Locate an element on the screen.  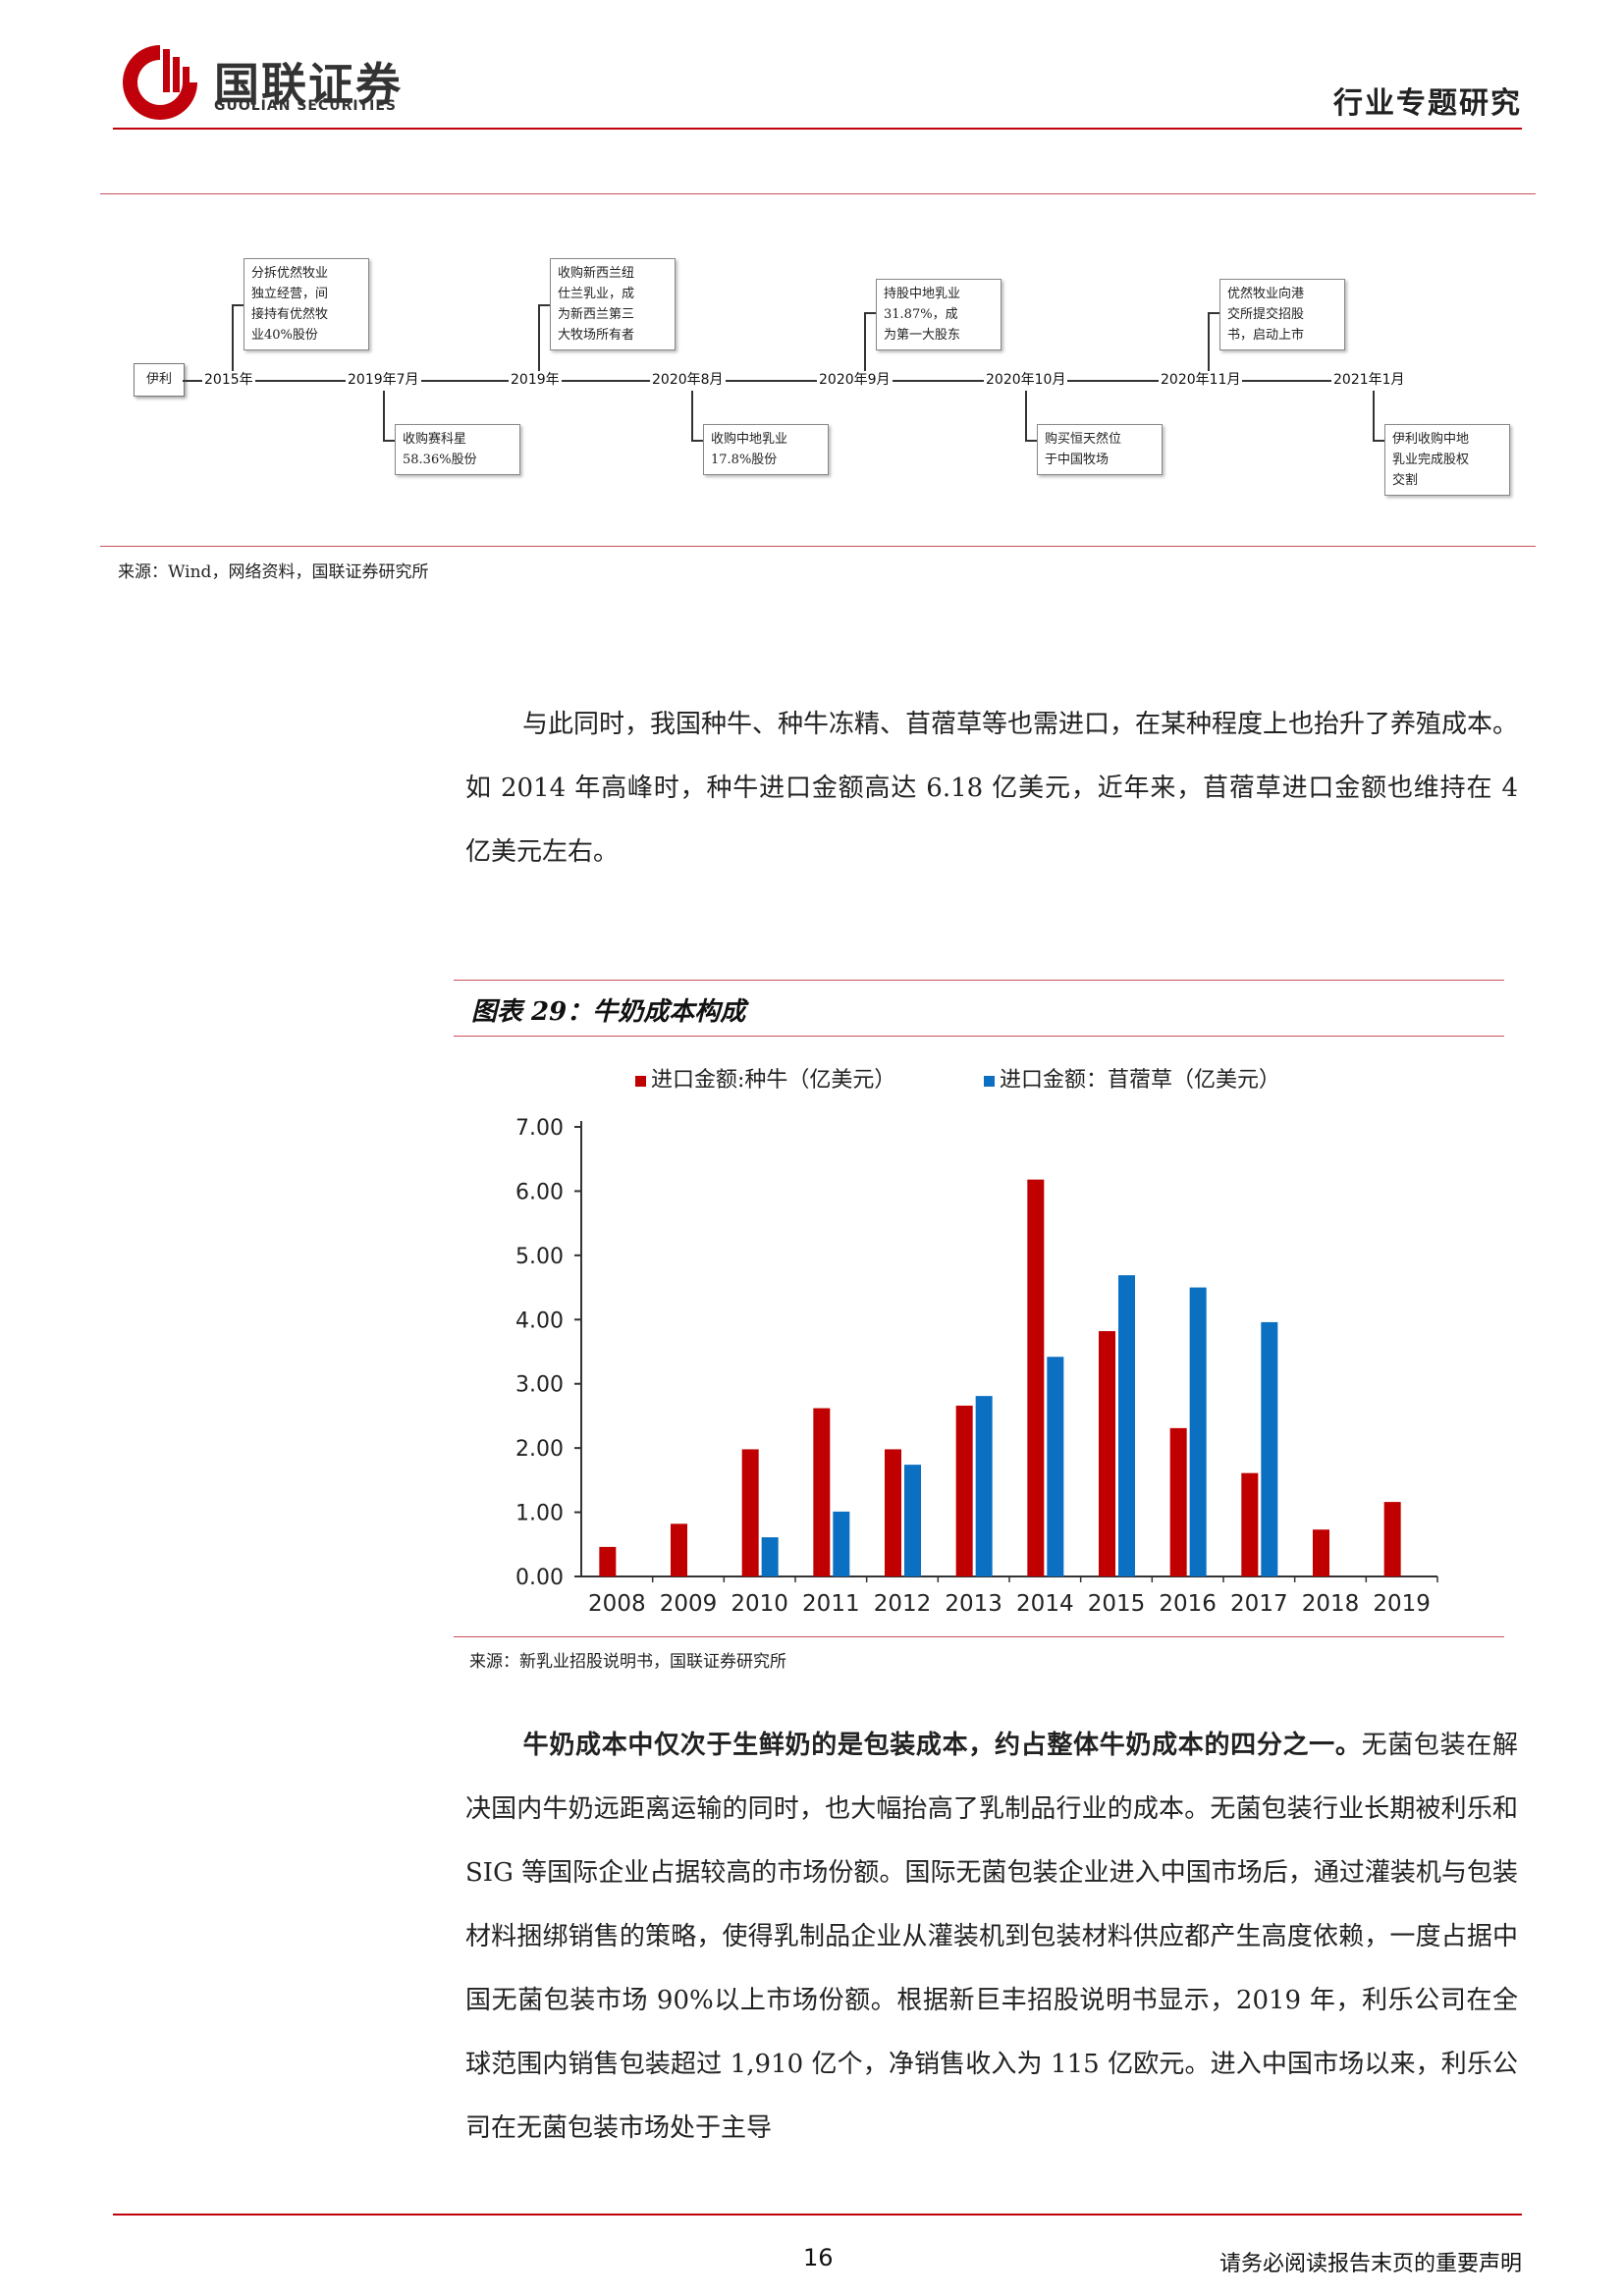
x-tick-label: 2017 is located at coordinates (1259, 1604).